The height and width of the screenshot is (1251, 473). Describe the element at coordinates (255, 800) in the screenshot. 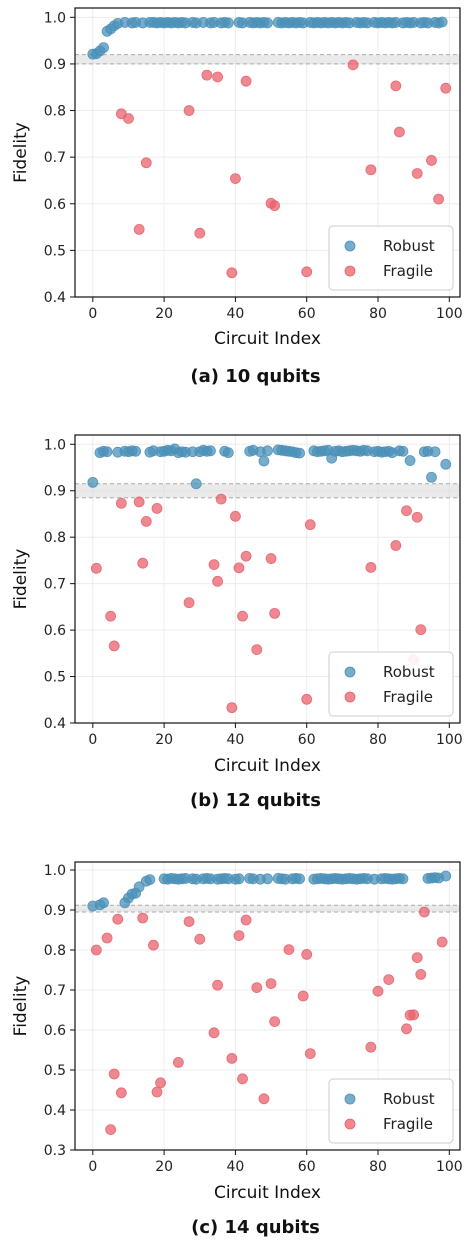

I see `panel-caption: (b) 12 qubits` at that location.